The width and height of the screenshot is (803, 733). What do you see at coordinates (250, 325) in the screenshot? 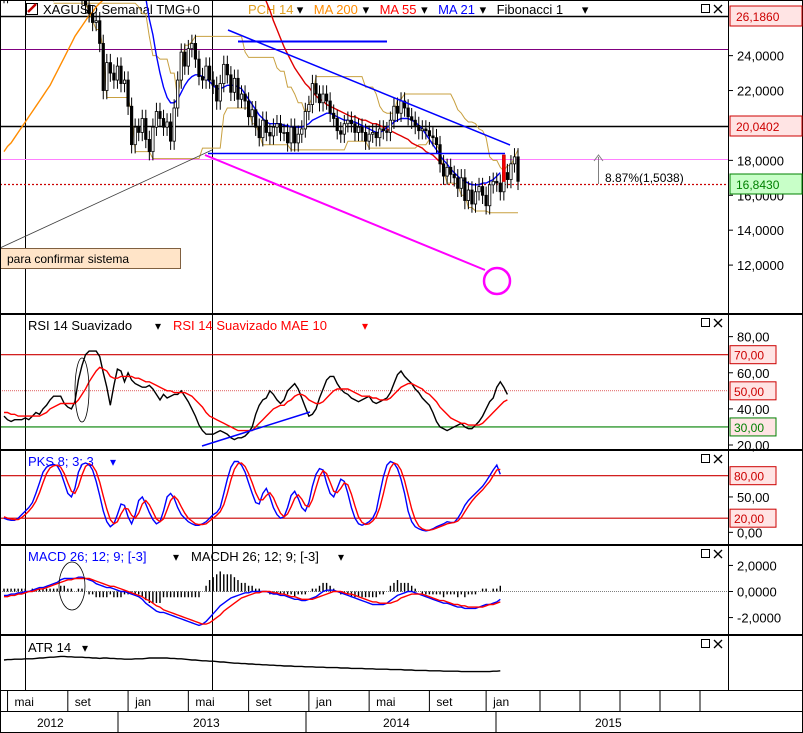
I see `rsi-mae-header-label: RSI 14 Suavizado MAE 10` at bounding box center [250, 325].